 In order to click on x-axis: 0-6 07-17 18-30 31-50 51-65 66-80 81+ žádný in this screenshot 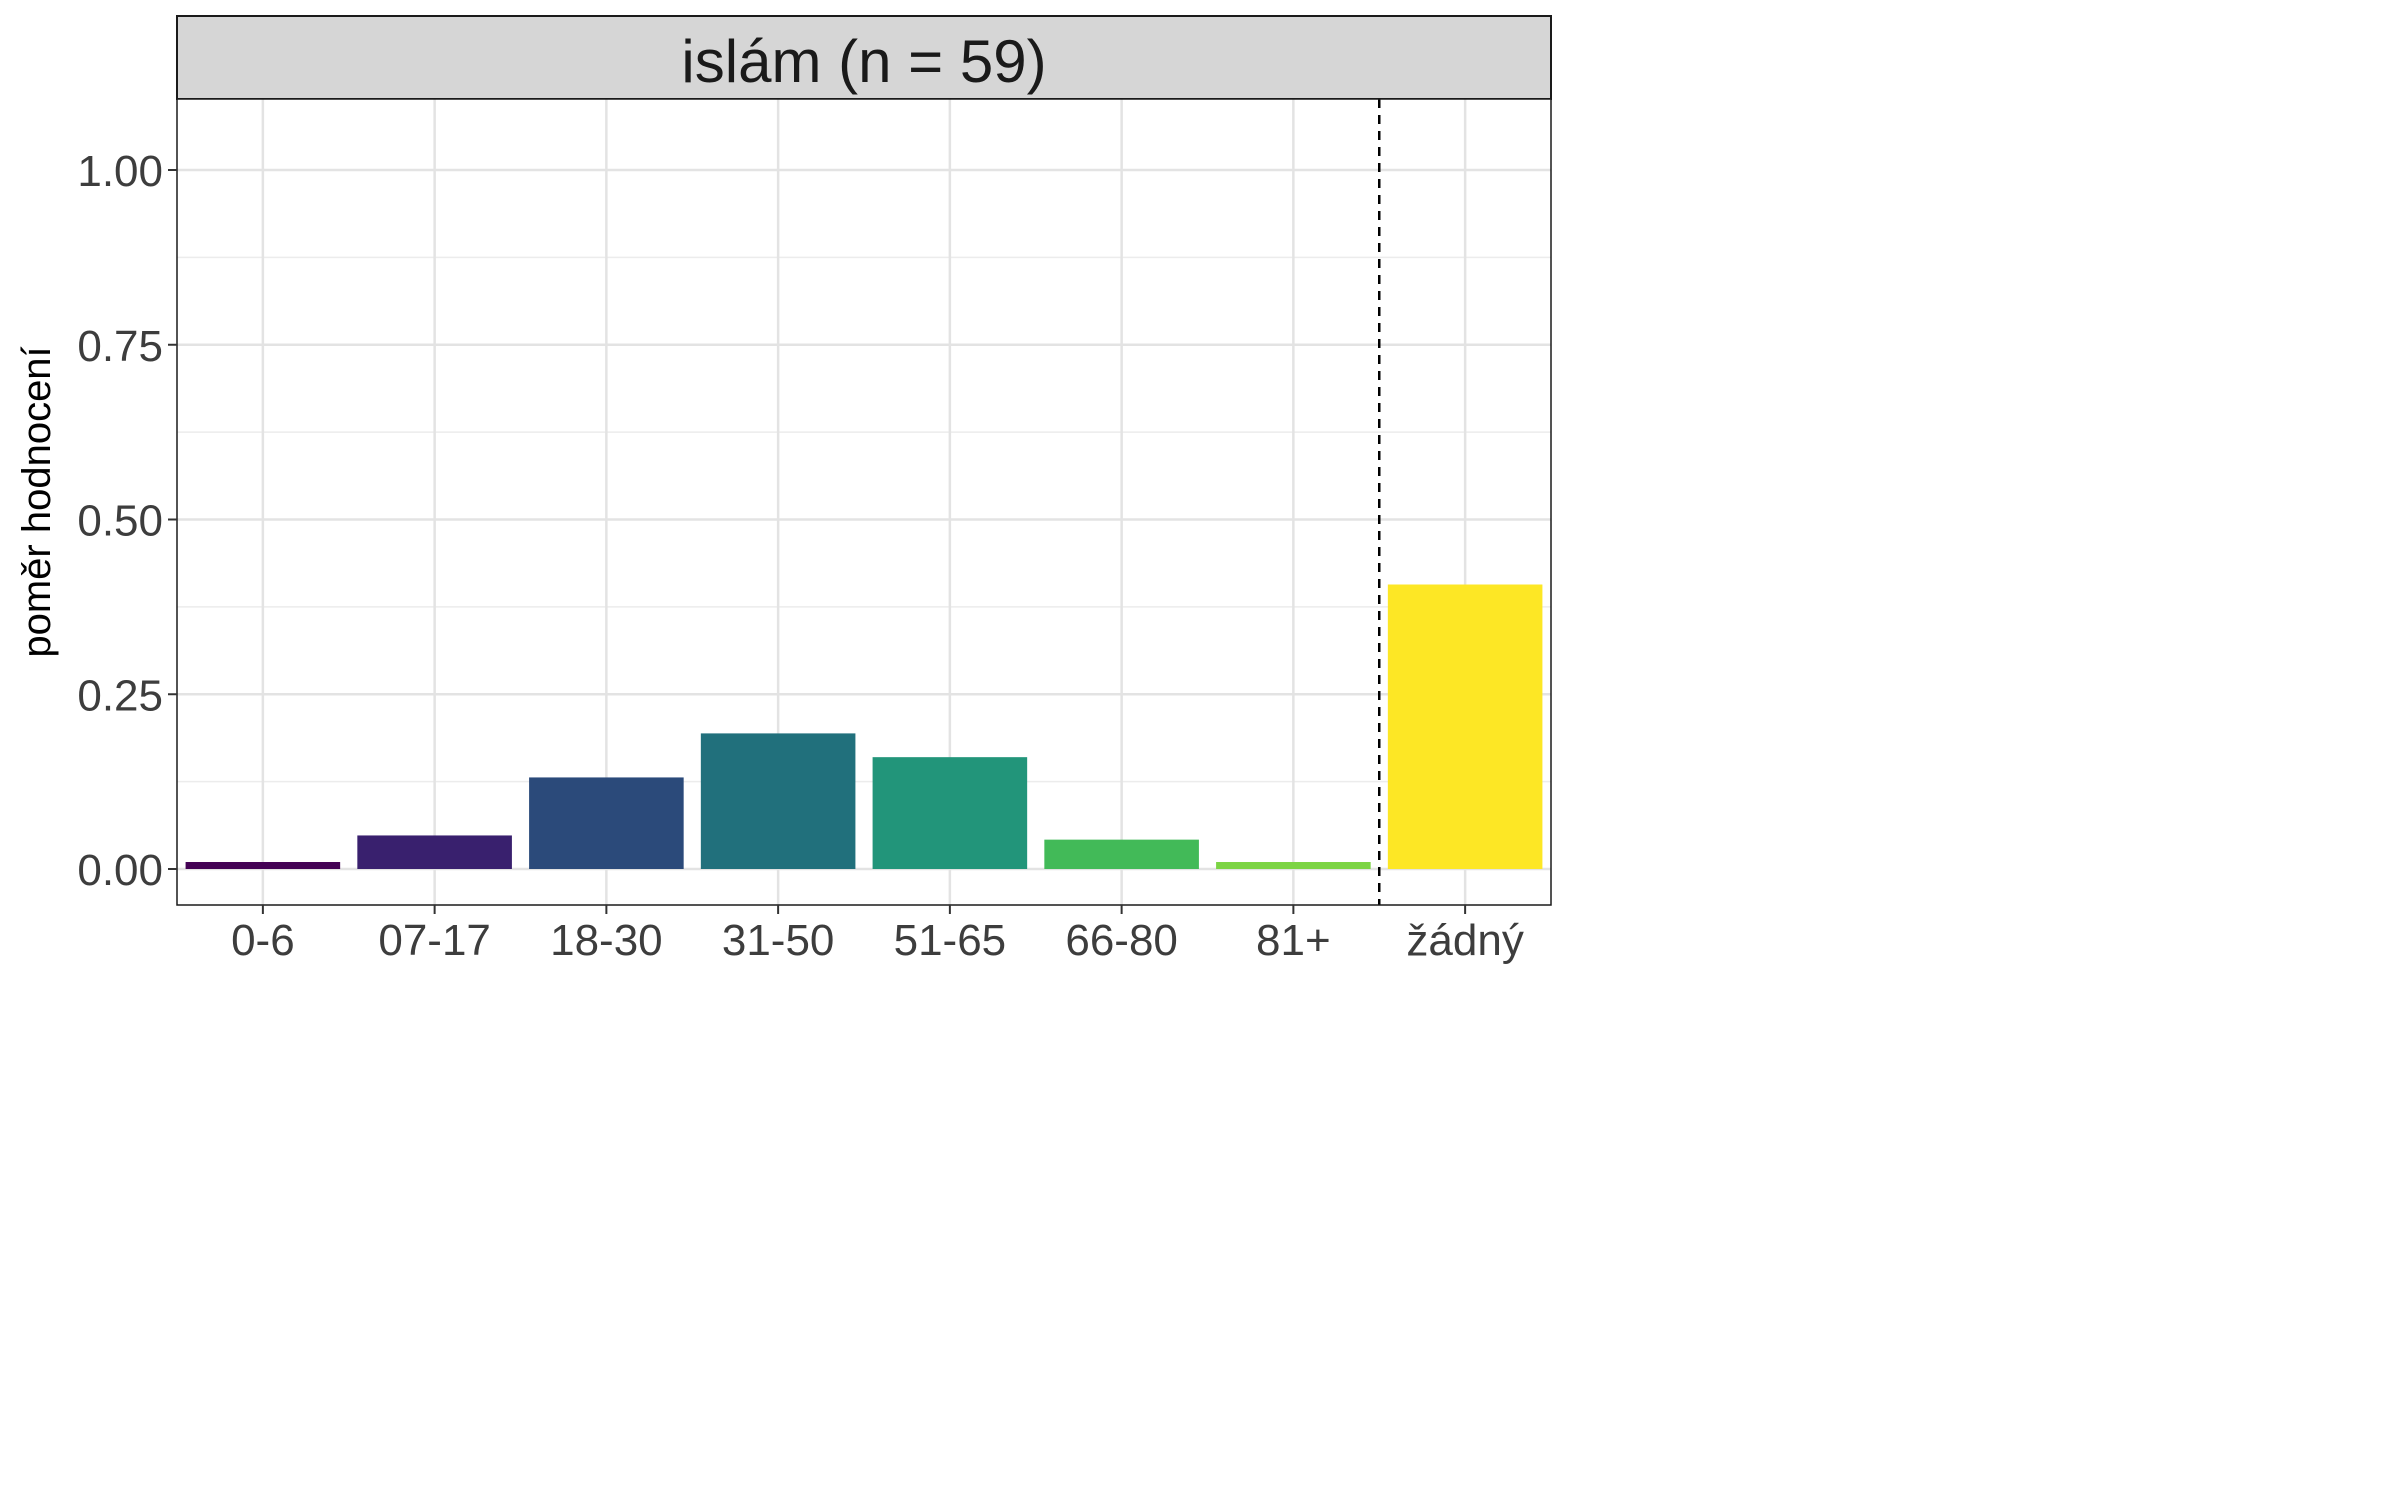, I will do `click(877, 935)`.